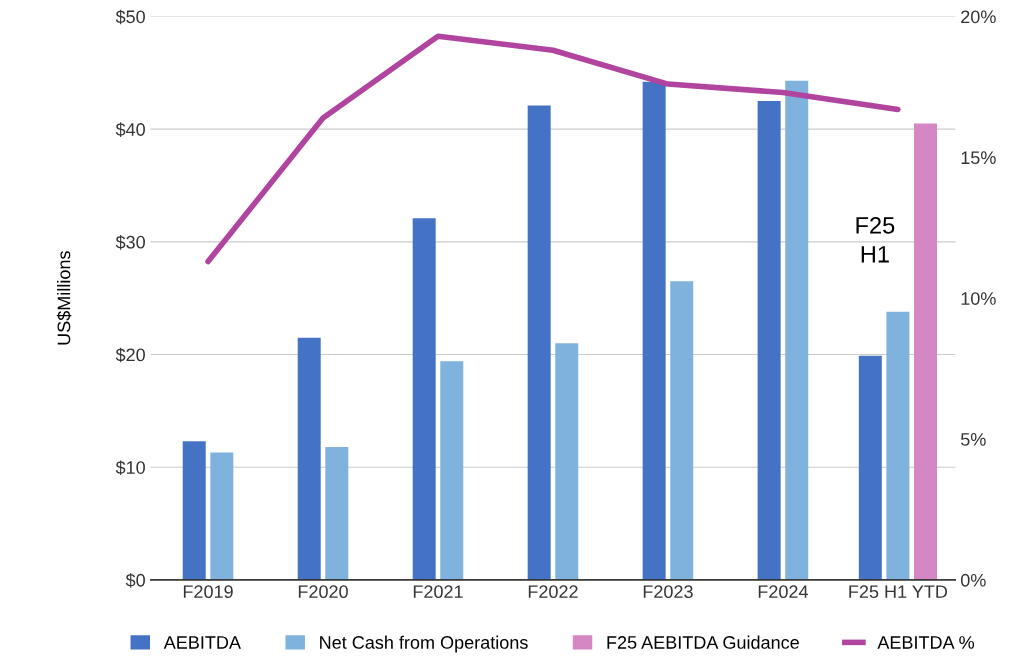 The image size is (1024, 659). What do you see at coordinates (898, 592) in the screenshot?
I see `x-tick-label: F25 H1 YTD` at bounding box center [898, 592].